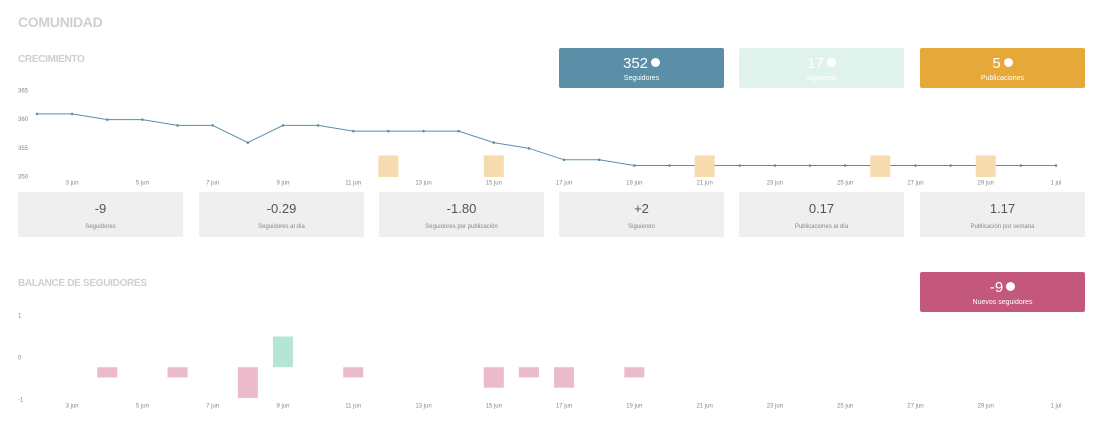  Describe the element at coordinates (461, 208) in the screenshot. I see `metric-value: -1.80` at that location.